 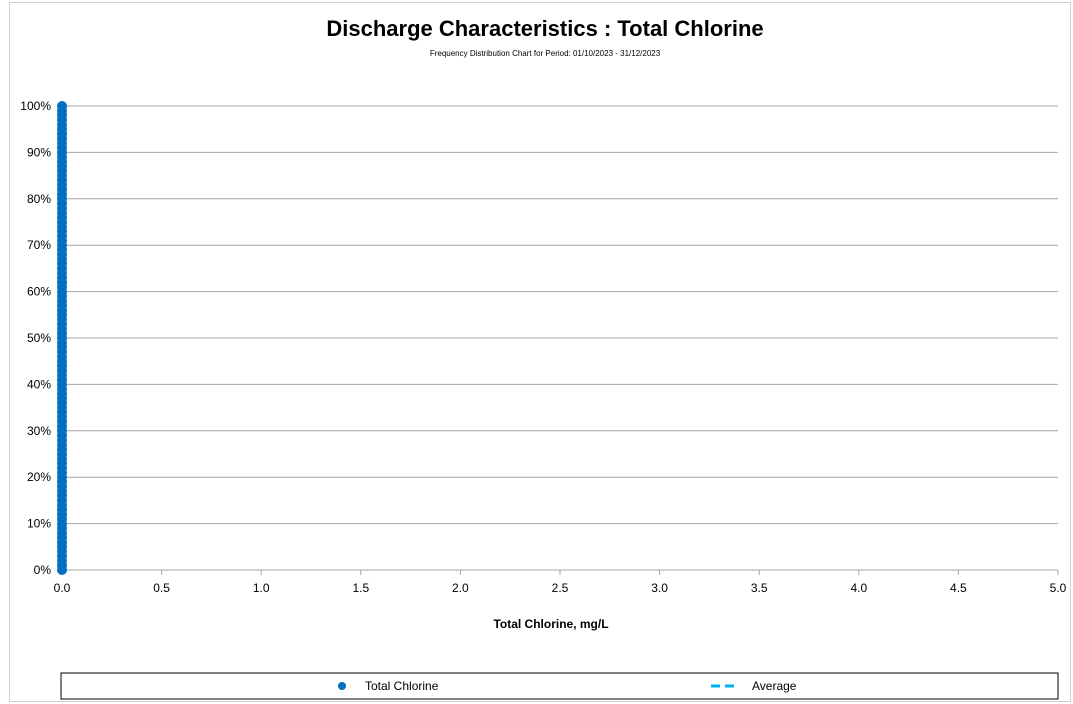 What do you see at coordinates (759, 588) in the screenshot?
I see `x-tick-label: 3.5` at bounding box center [759, 588].